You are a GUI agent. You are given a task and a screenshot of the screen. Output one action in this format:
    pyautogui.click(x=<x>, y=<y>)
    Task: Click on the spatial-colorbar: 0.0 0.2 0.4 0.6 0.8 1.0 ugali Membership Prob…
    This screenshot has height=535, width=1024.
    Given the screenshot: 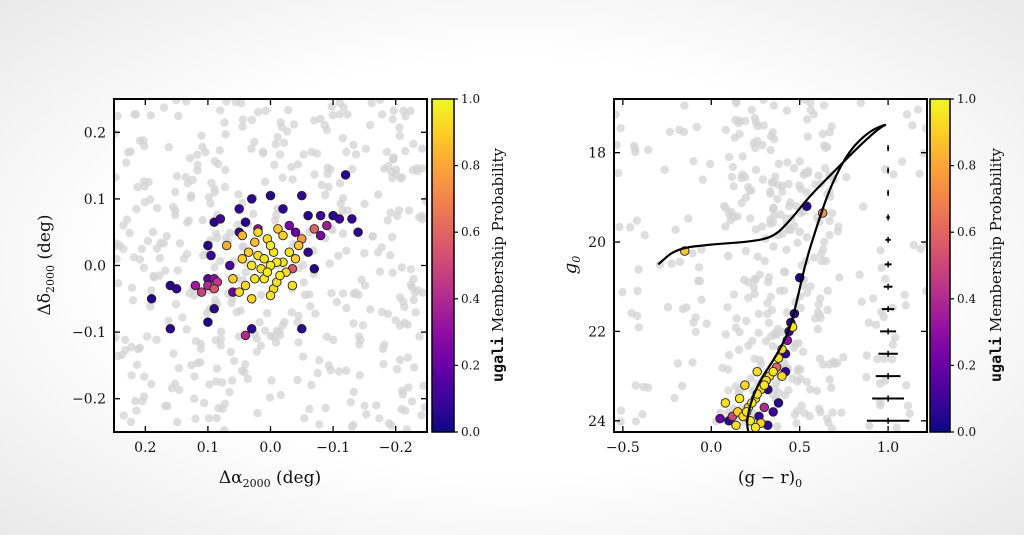 What is the action you would take?
    pyautogui.click(x=469, y=265)
    